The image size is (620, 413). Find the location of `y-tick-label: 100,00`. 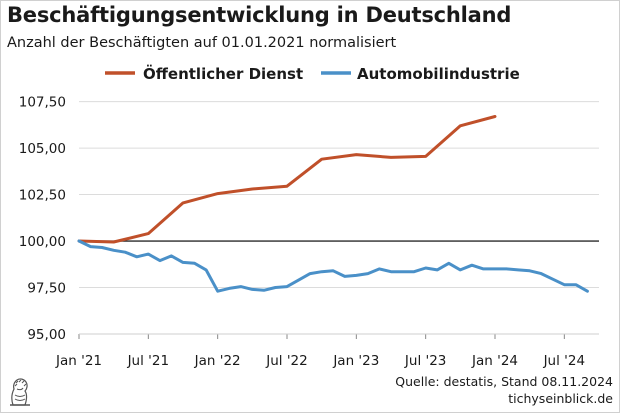

y-tick-label: 100,00 is located at coordinates (42, 242).